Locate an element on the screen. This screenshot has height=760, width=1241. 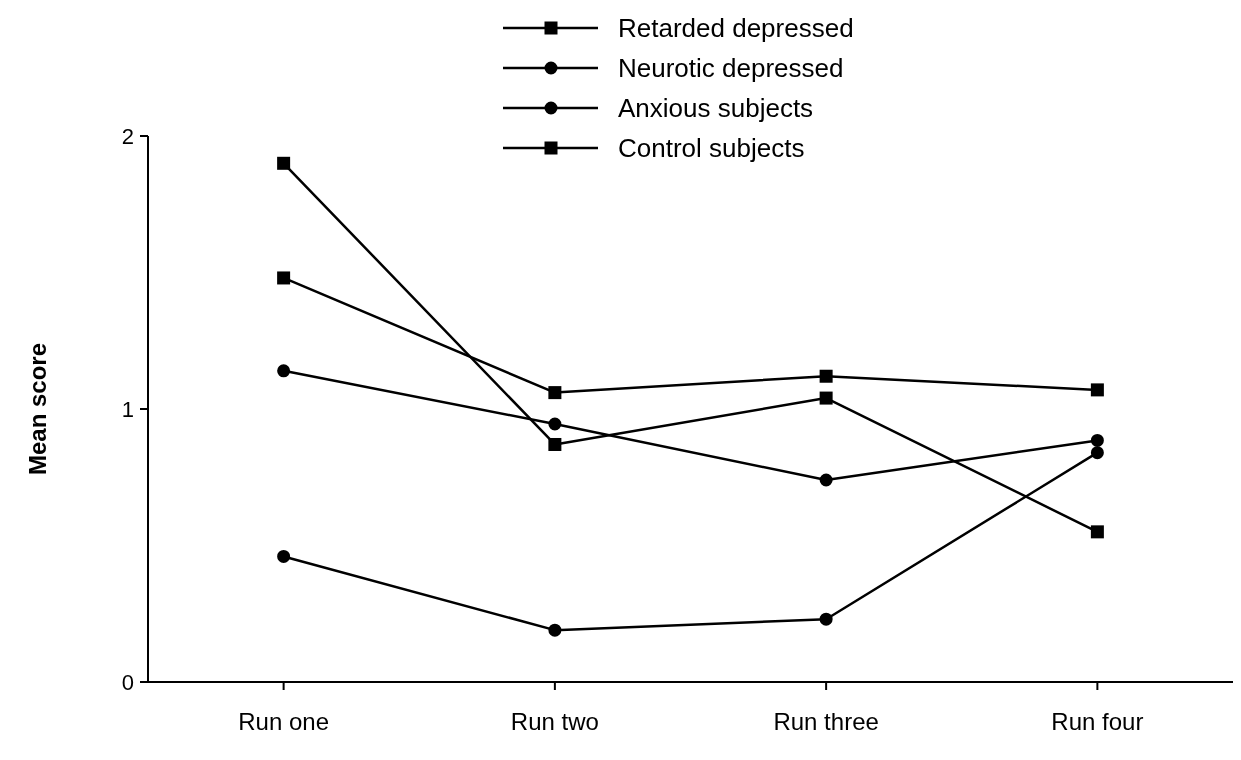
legend-label: Neurotic depressed is located at coordinates (731, 68).